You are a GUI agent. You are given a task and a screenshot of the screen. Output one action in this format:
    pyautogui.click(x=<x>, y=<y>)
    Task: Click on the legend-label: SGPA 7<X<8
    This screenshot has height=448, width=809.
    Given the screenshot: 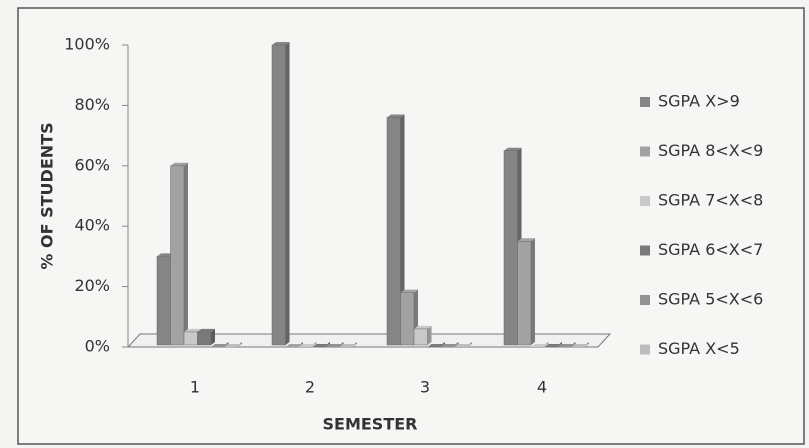 What is the action you would take?
    pyautogui.click(x=710, y=200)
    